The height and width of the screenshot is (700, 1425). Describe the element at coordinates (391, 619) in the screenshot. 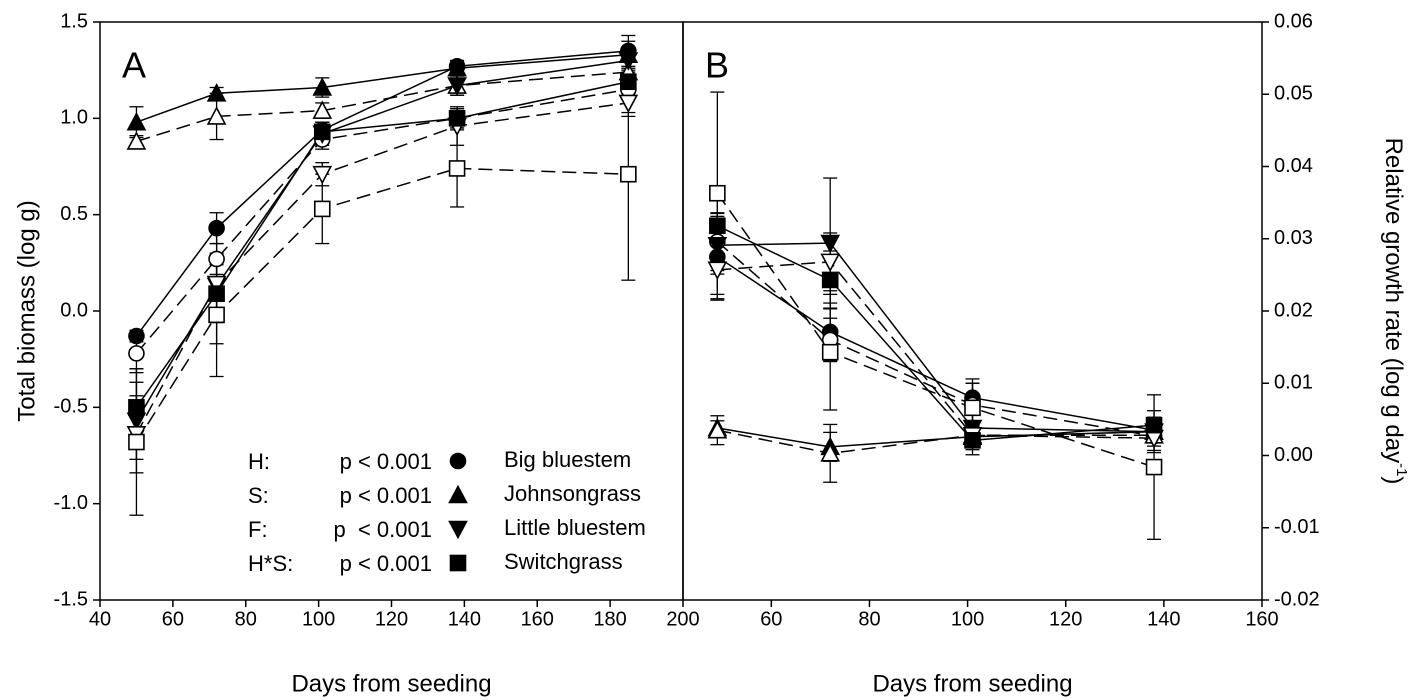

I see `x-tick-label: 120` at that location.